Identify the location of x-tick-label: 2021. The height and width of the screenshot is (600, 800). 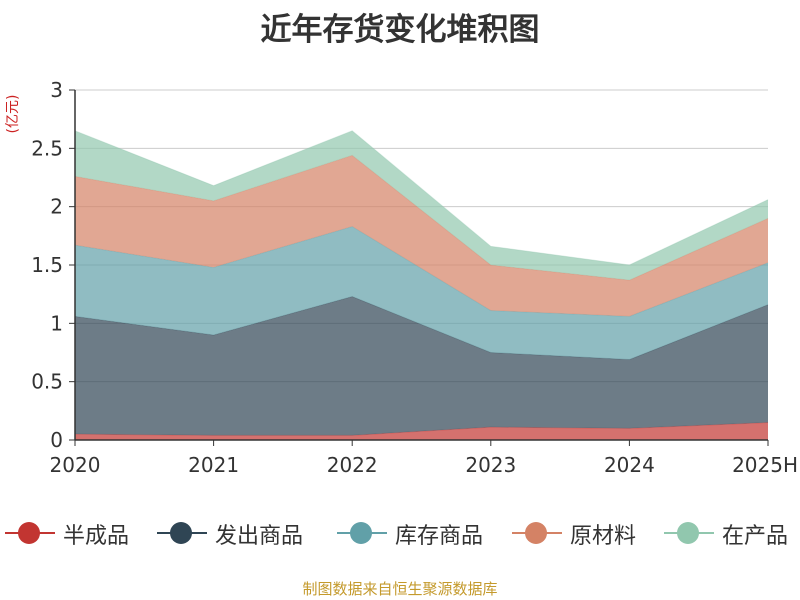
(213, 465).